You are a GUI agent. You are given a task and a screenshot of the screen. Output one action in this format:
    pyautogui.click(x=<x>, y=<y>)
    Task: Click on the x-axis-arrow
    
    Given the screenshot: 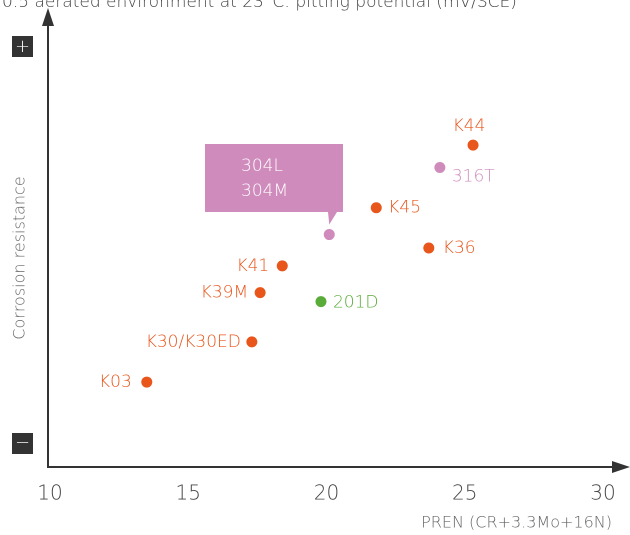 What is the action you would take?
    pyautogui.click(x=621, y=467)
    